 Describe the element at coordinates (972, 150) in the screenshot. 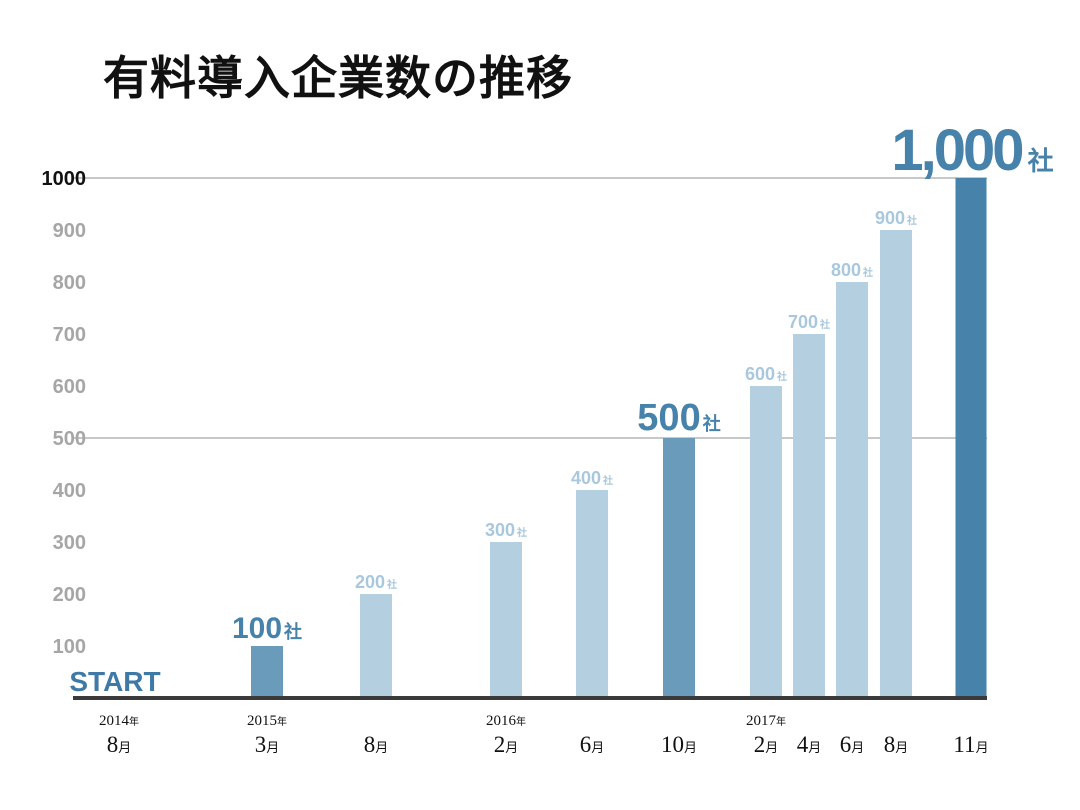

I see `value-label-11: 1,000 社` at that location.